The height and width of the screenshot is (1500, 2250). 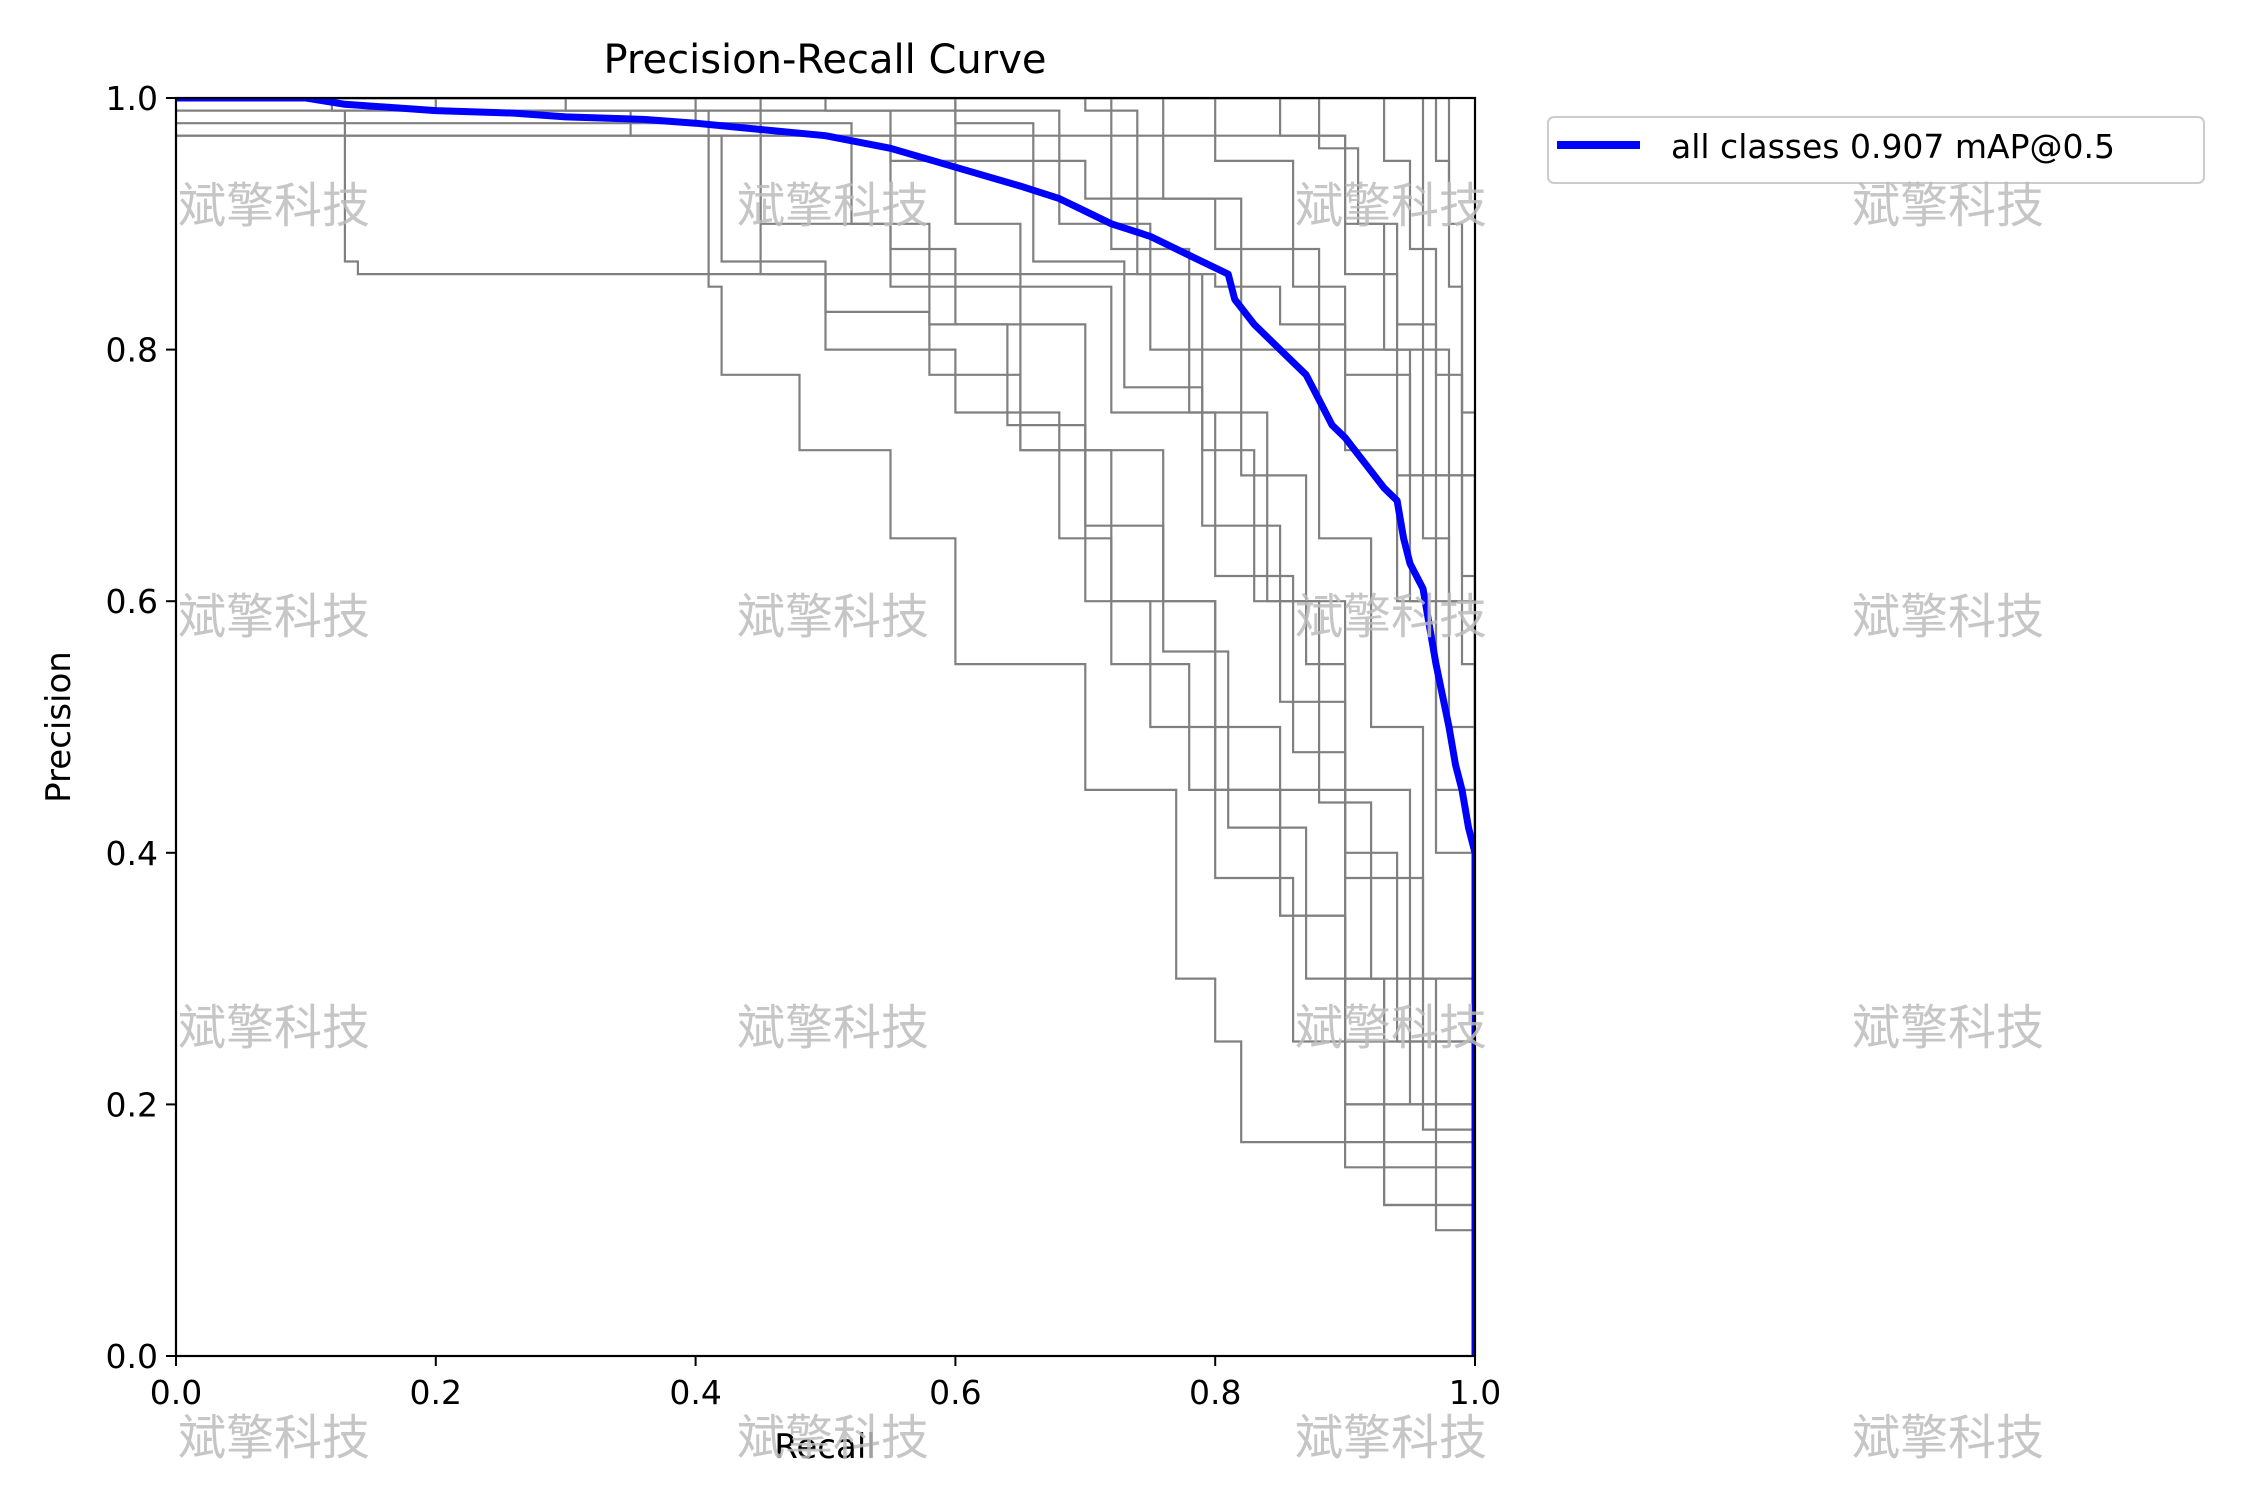 What do you see at coordinates (132, 350) in the screenshot?
I see `y-tick-label: 0.8` at bounding box center [132, 350].